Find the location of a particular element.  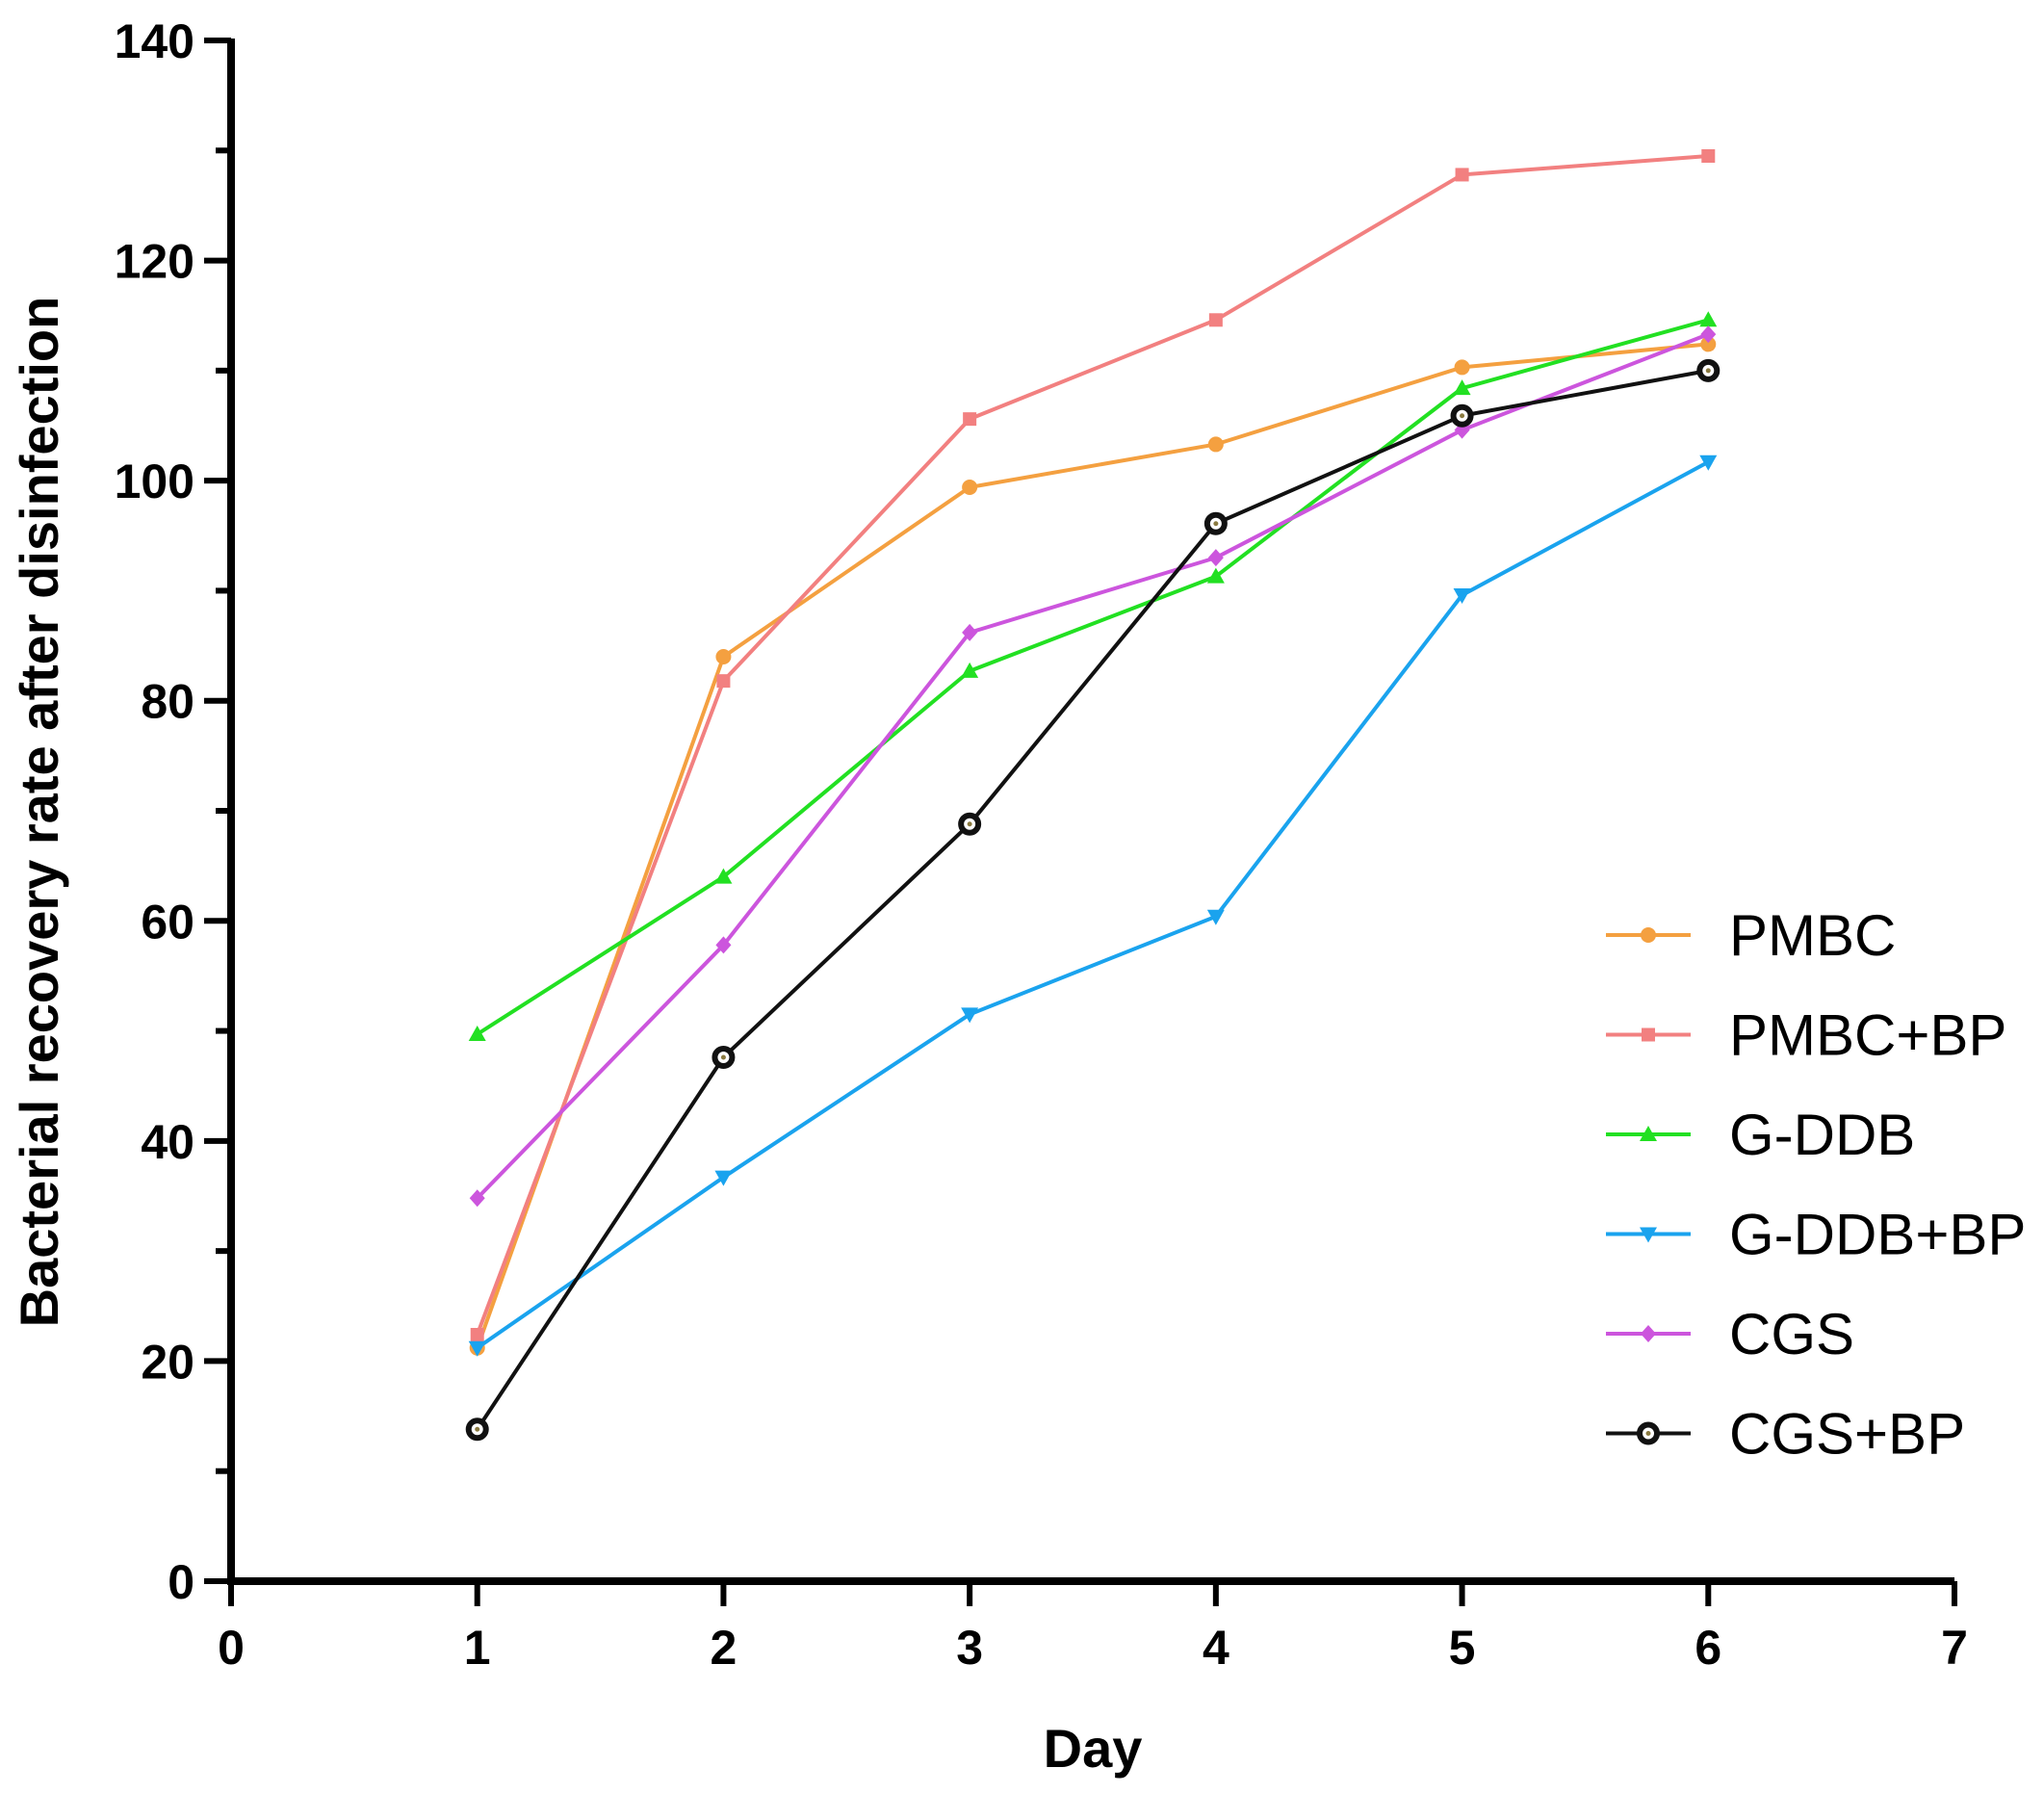

y-tick-label: 100 is located at coordinates (154, 482).